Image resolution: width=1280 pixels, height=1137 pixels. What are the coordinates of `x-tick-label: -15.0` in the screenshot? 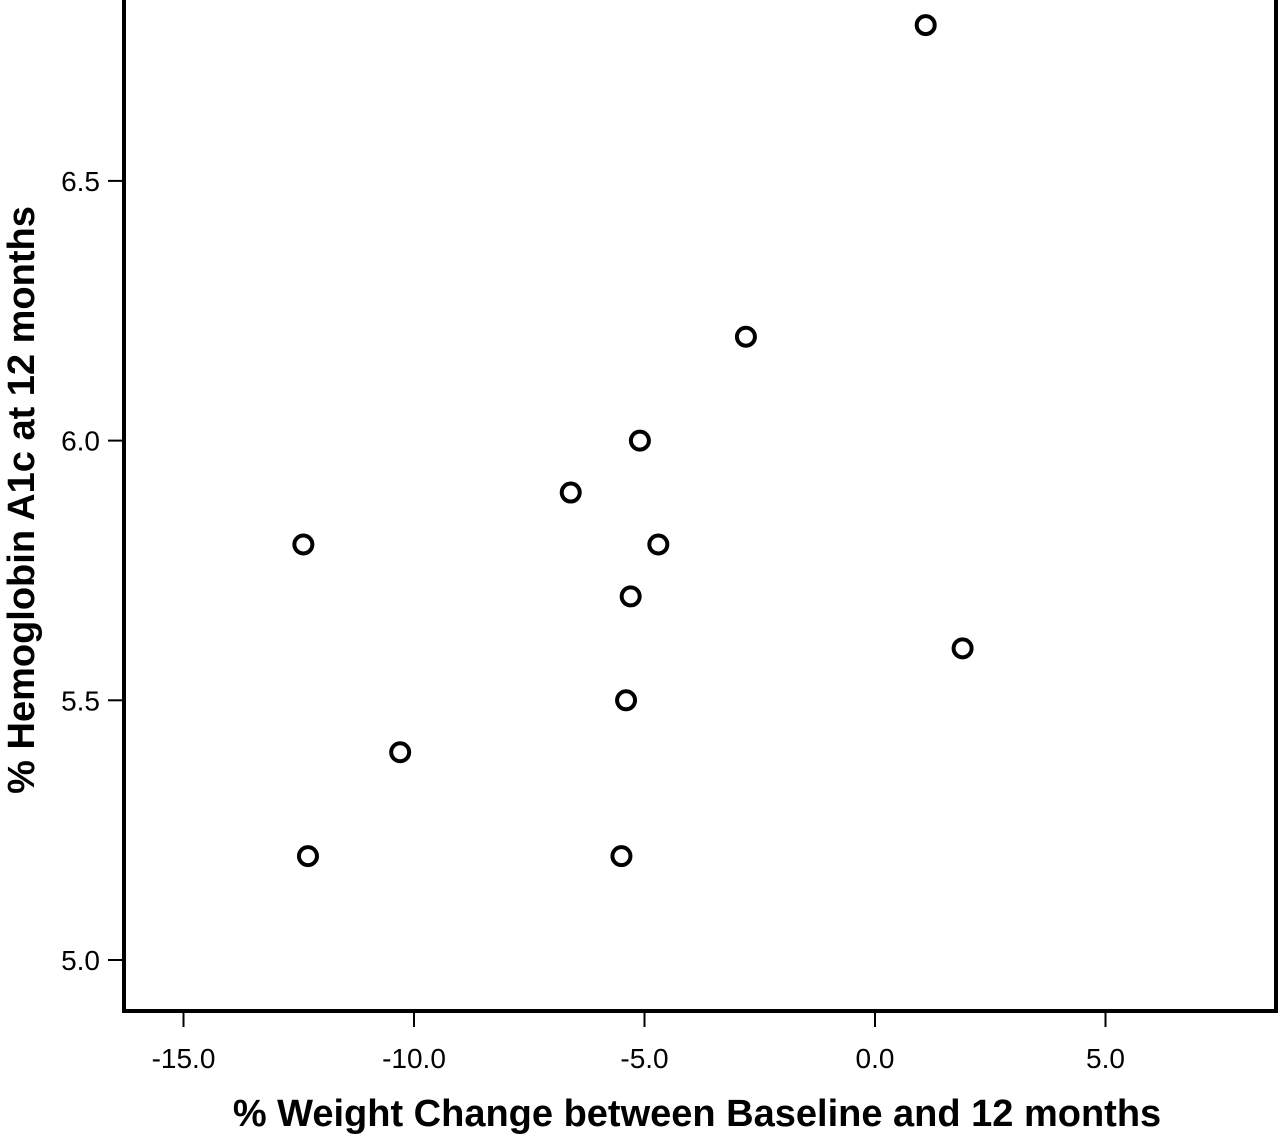 It's located at (184, 1058).